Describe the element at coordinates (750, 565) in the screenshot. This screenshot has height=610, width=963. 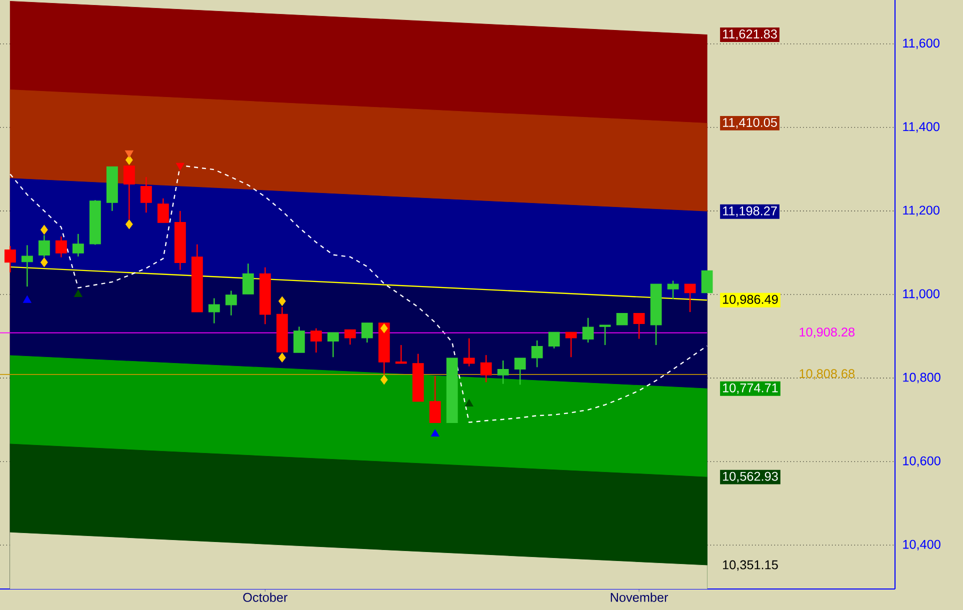
I see `data-label: 10,351.15` at that location.